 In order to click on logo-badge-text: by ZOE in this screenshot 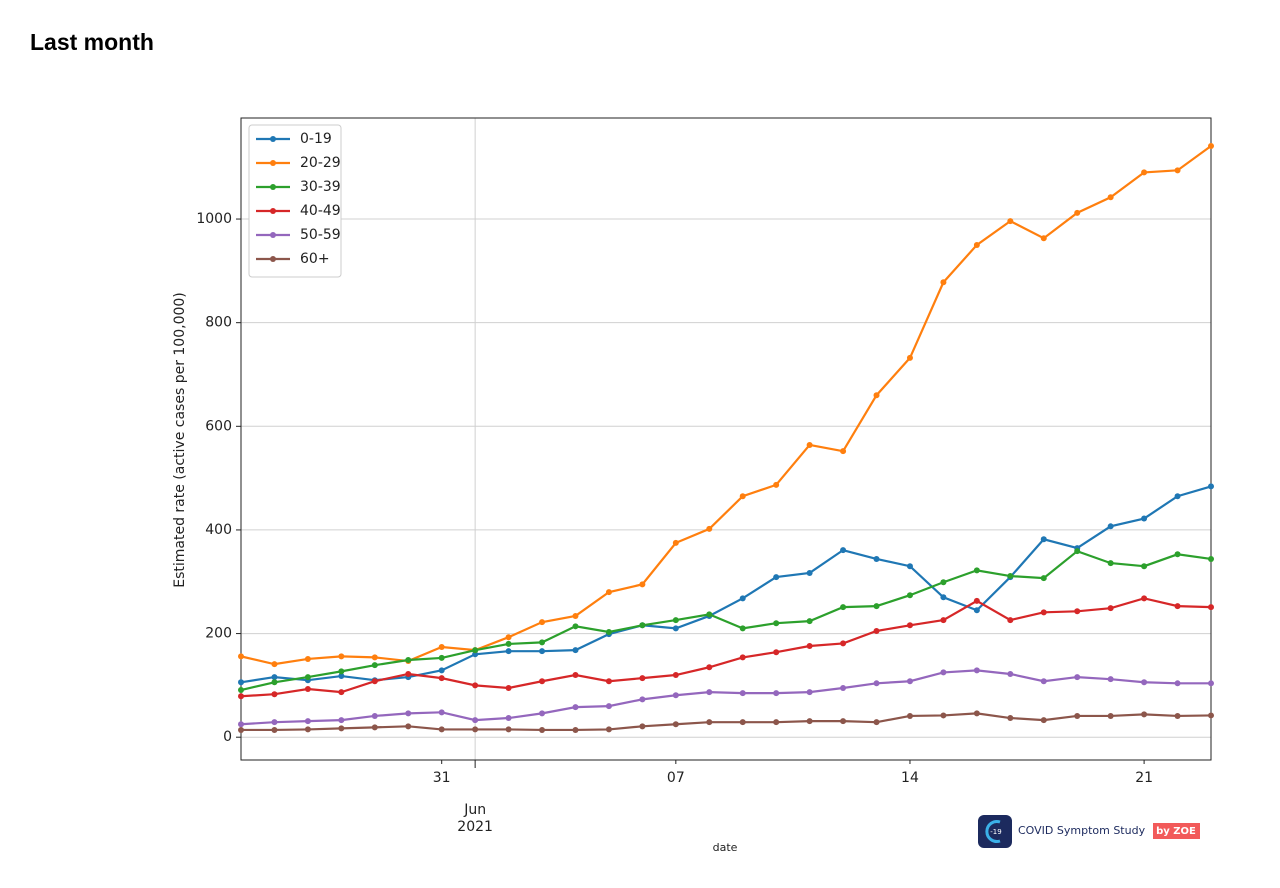, I will do `click(1176, 831)`.